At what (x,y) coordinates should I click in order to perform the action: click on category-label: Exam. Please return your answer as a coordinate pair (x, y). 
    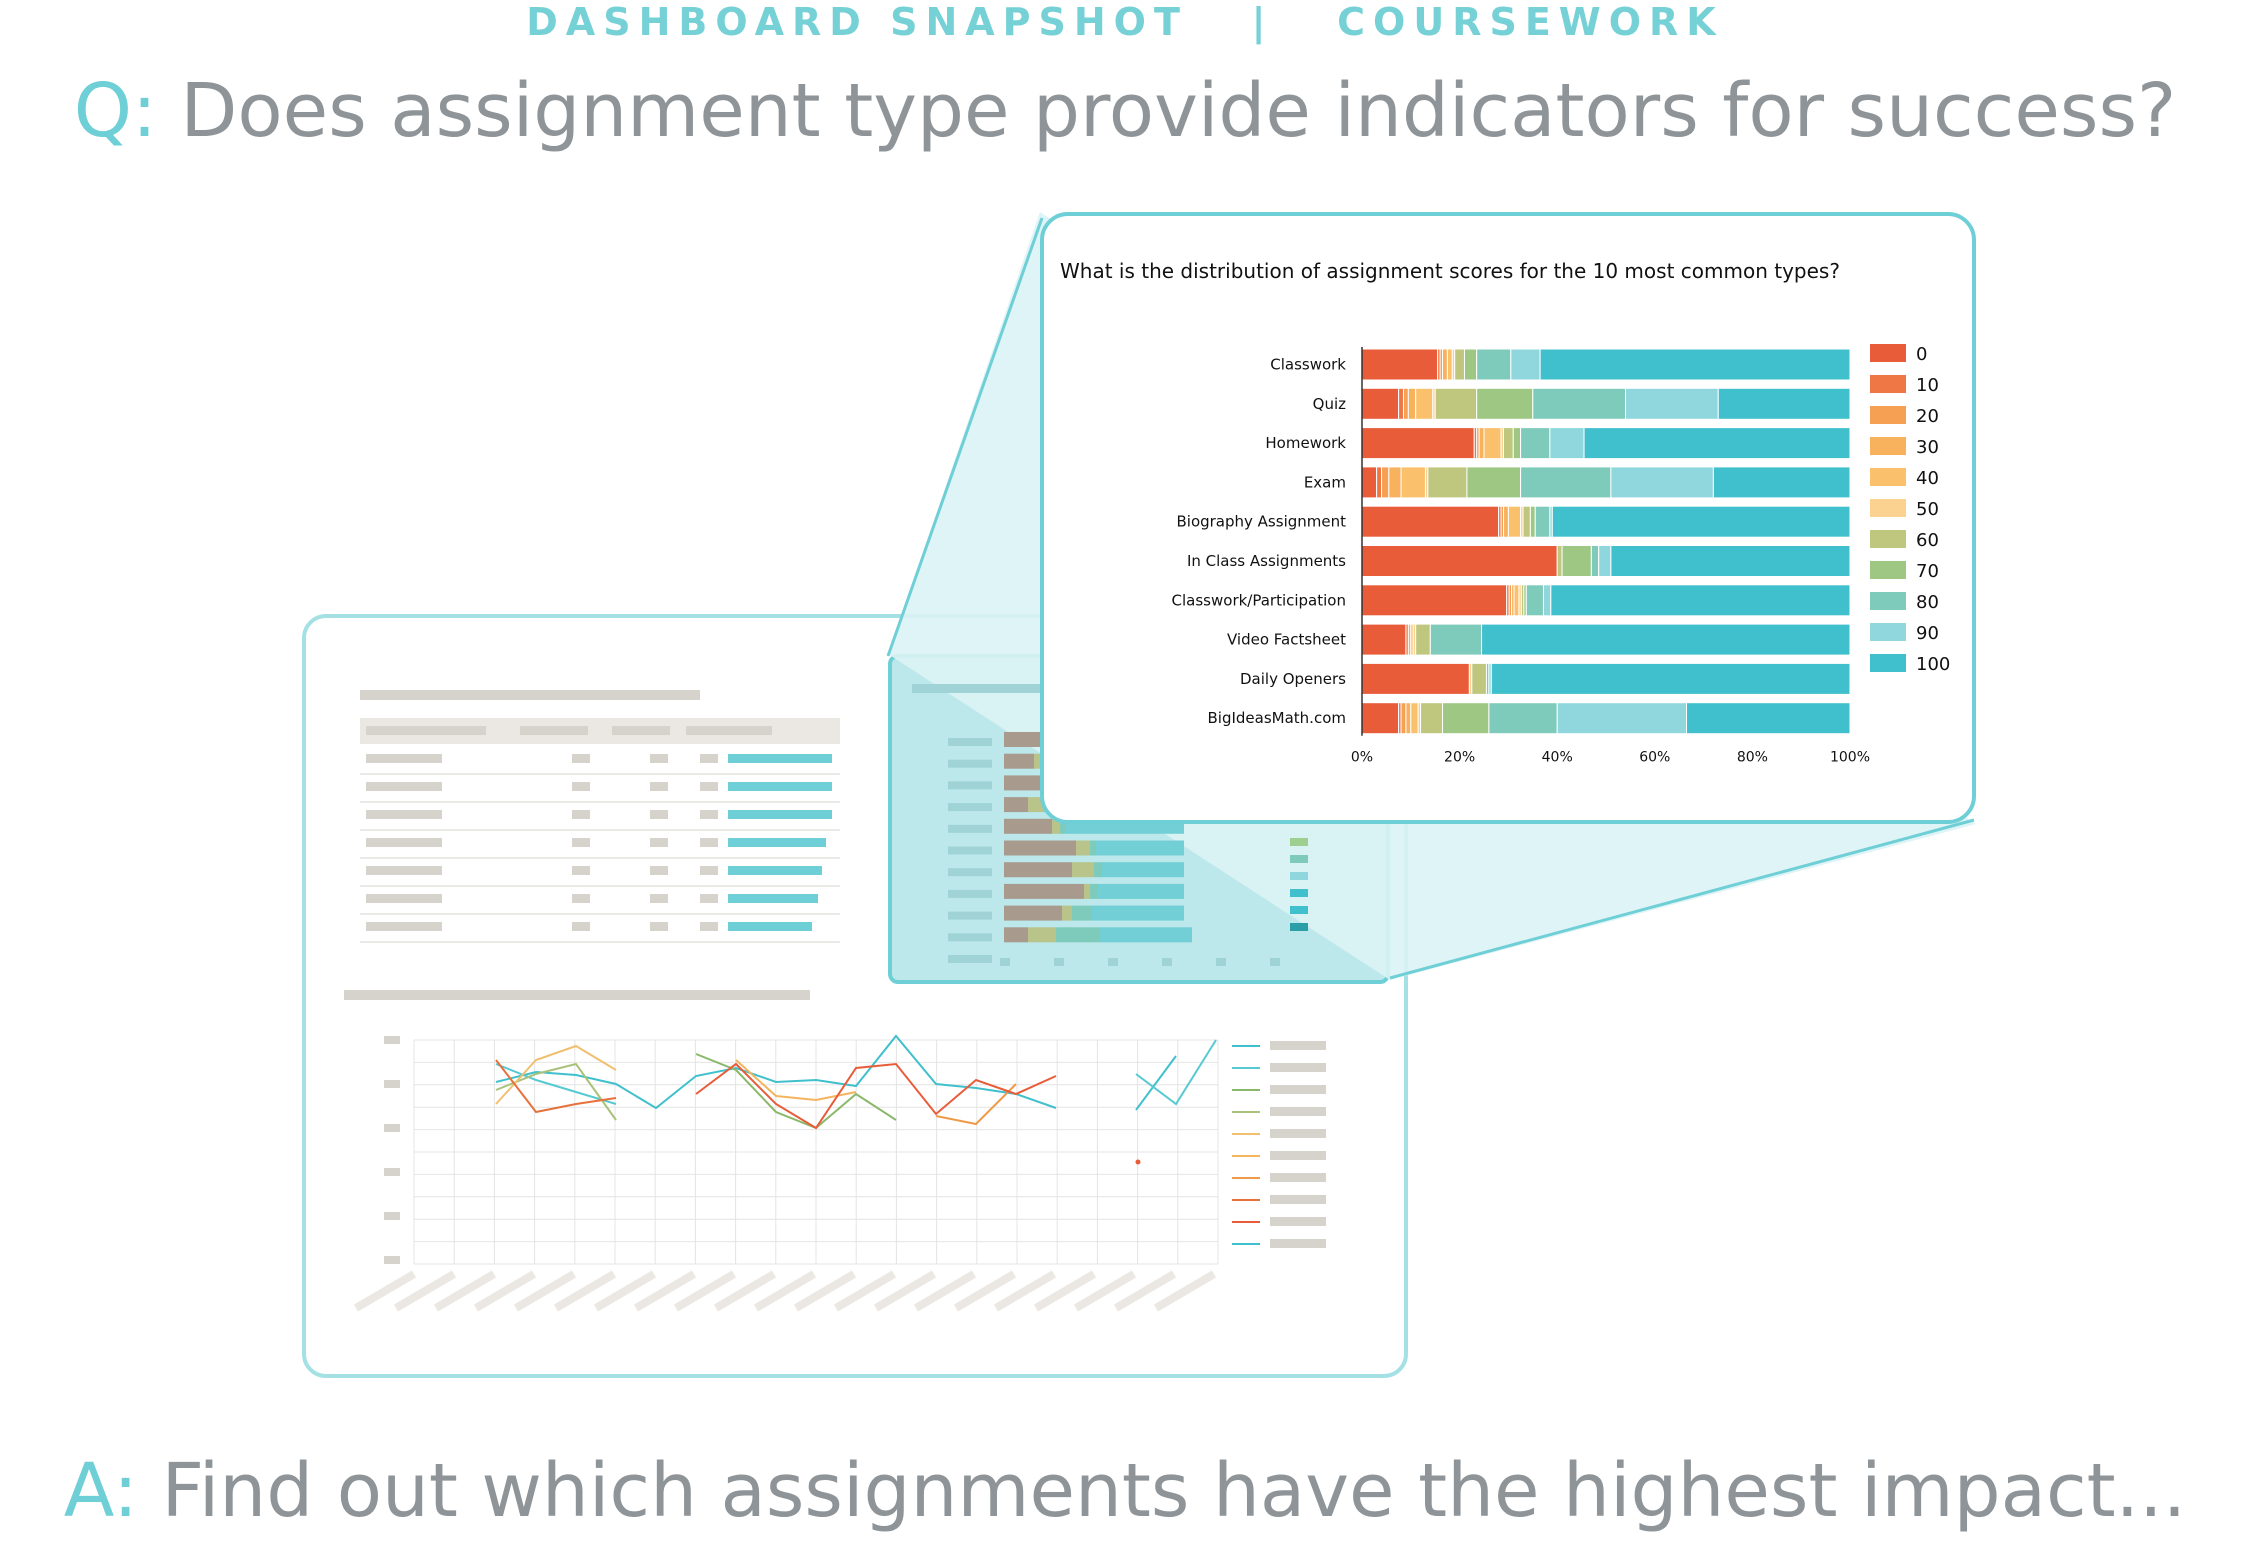
    Looking at the image, I should click on (1325, 482).